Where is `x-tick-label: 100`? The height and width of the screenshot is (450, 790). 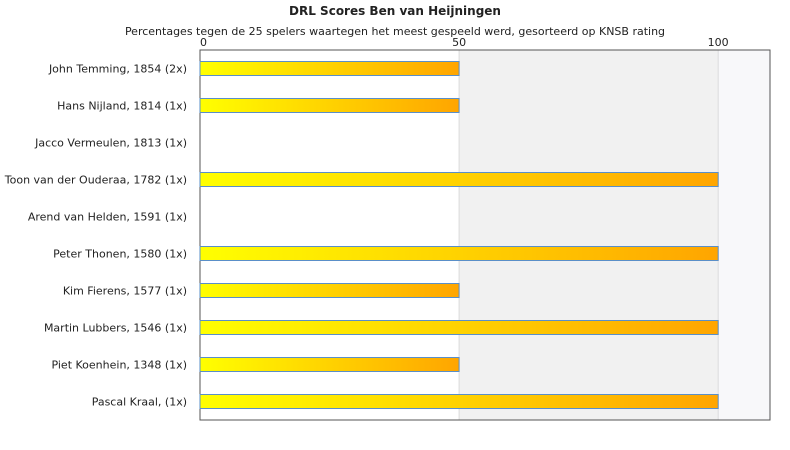 x-tick-label: 100 is located at coordinates (718, 42).